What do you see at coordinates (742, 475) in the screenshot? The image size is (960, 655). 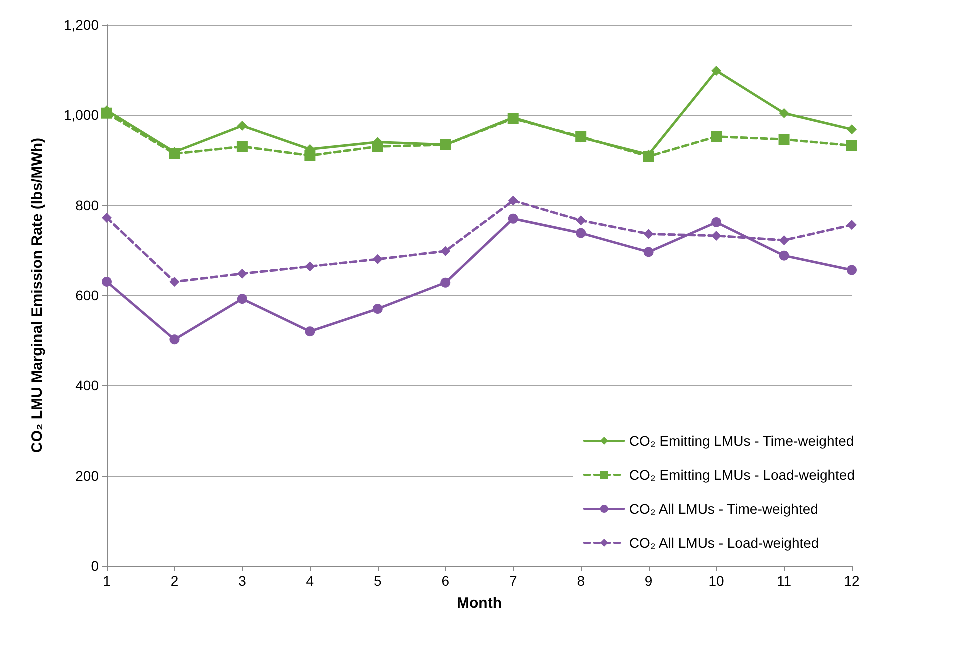 I see `legend-label: CO₂ Emitting LMUs - Load-weighted` at bounding box center [742, 475].